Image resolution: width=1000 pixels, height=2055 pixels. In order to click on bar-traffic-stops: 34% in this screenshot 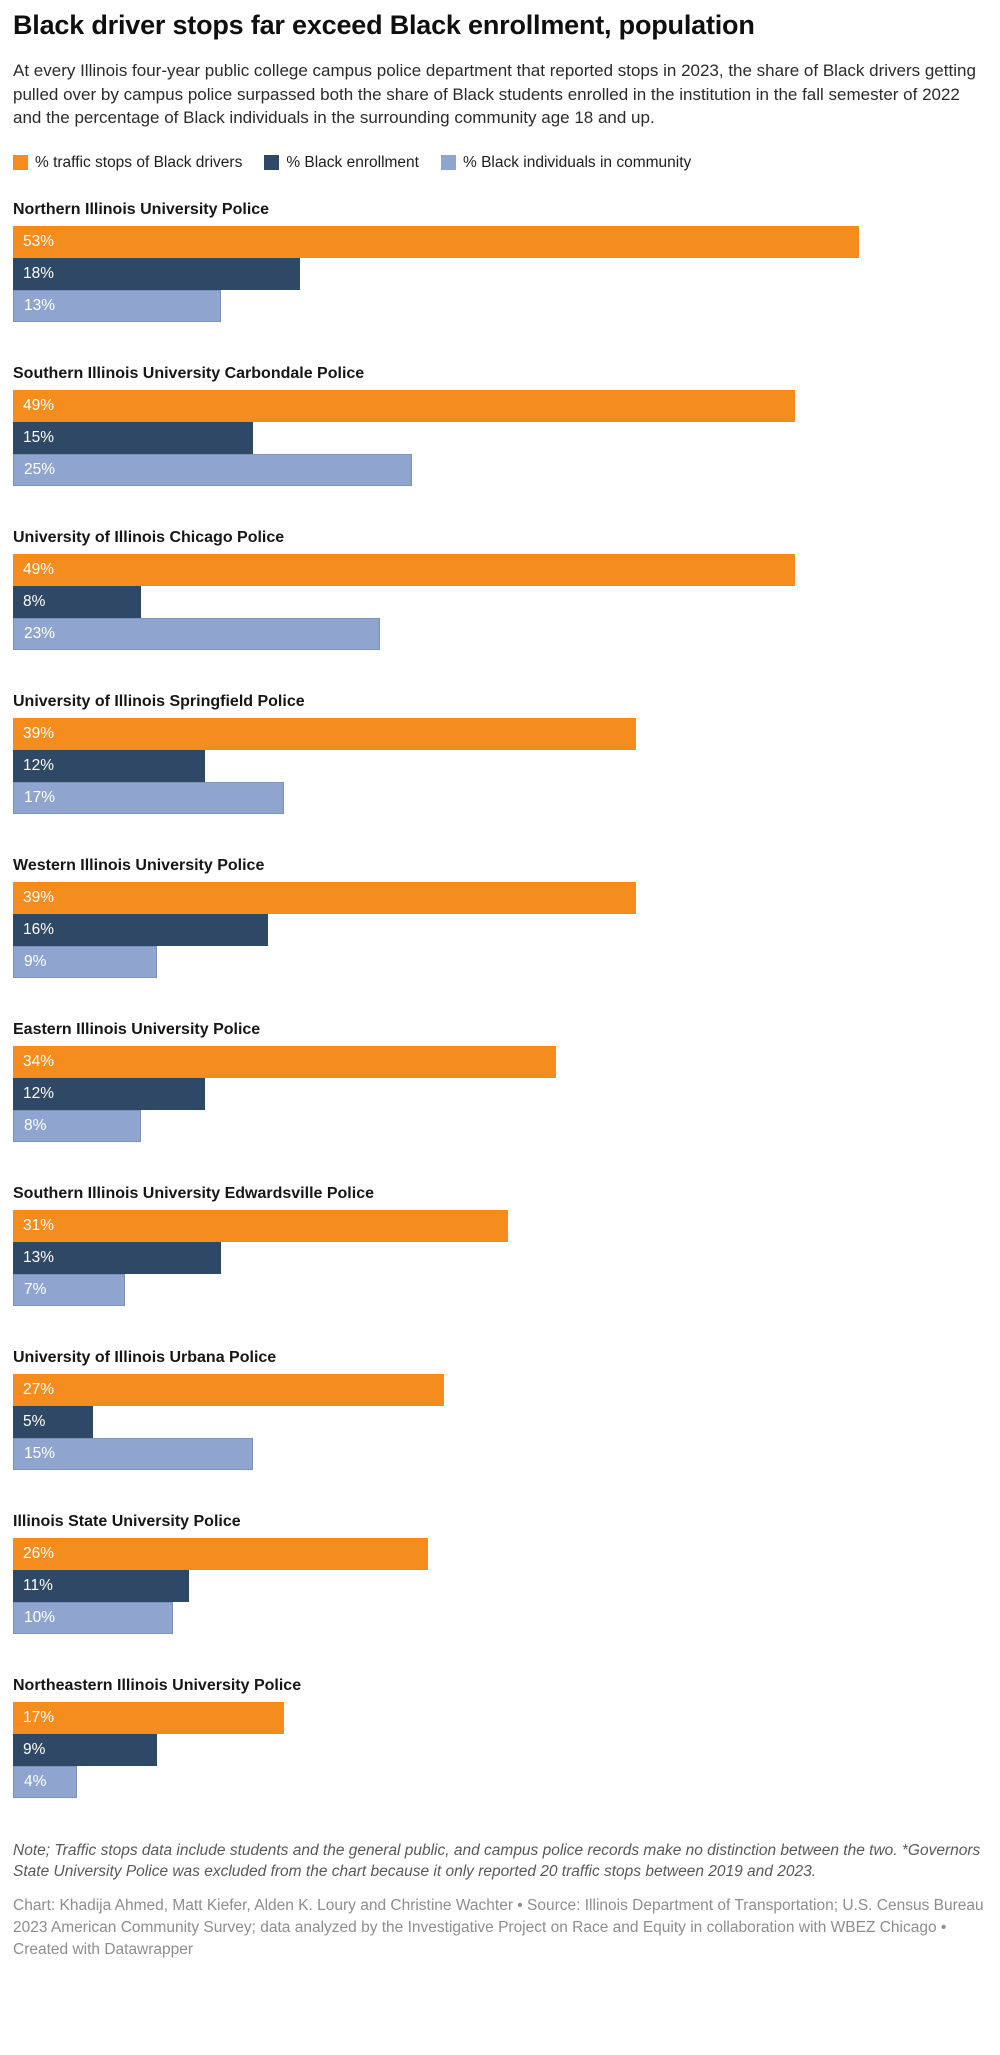, I will do `click(284, 1061)`.